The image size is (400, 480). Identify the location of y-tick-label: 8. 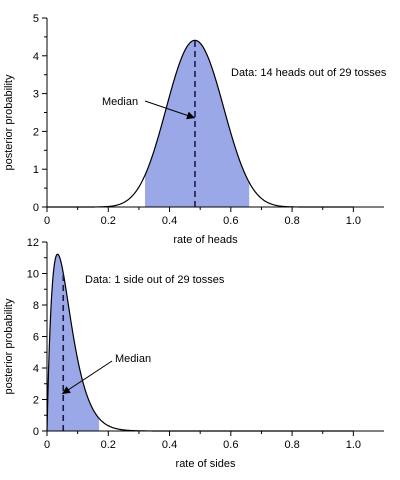
(36, 306).